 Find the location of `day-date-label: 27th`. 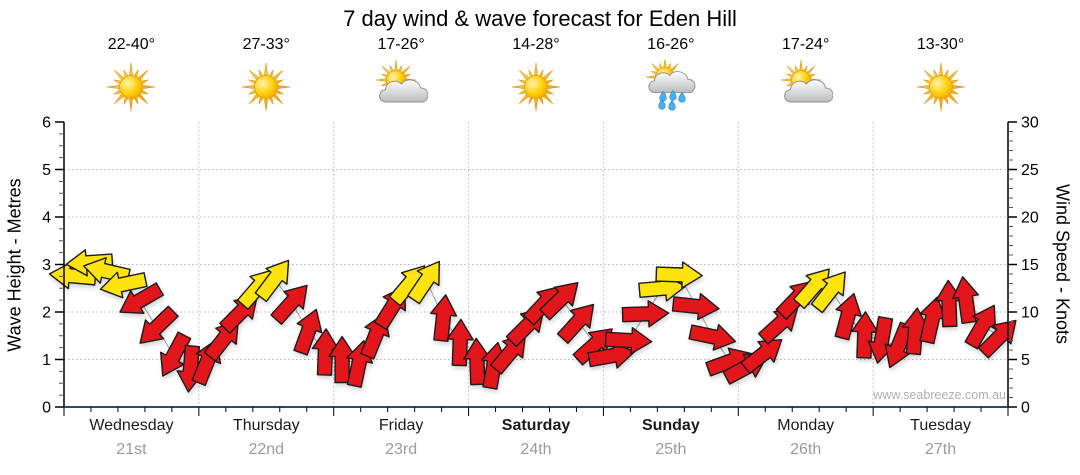

day-date-label: 27th is located at coordinates (940, 449).